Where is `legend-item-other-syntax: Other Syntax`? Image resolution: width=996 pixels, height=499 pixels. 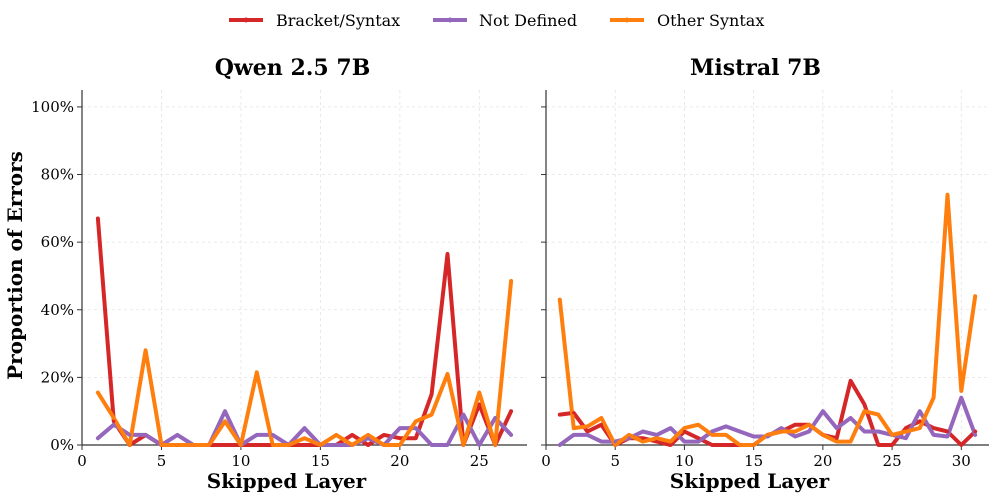
legend-item-other-syntax: Other Syntax is located at coordinates (687, 20).